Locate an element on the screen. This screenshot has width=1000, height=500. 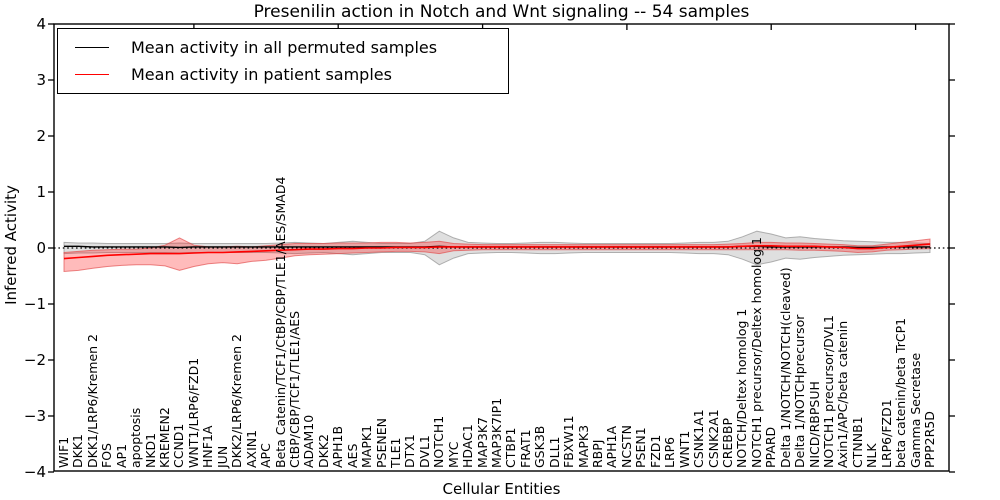
legend-item-patient: Mean activity in patient samples is located at coordinates (283, 75).